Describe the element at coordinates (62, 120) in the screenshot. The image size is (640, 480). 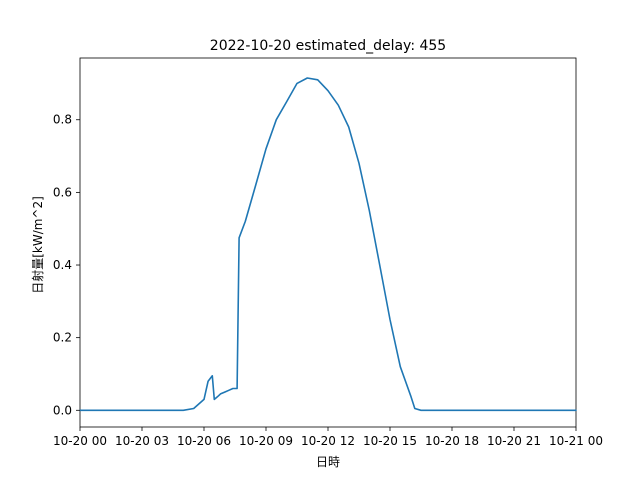
I see `y-tick-label: 0.8` at that location.